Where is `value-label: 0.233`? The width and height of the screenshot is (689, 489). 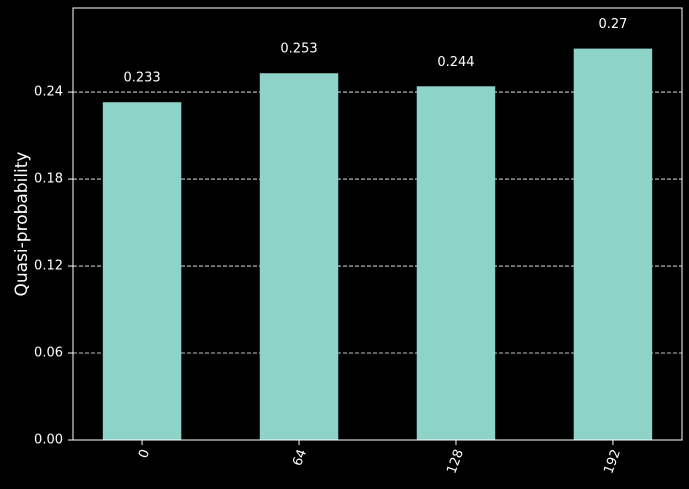
value-label: 0.233 is located at coordinates (141, 78).